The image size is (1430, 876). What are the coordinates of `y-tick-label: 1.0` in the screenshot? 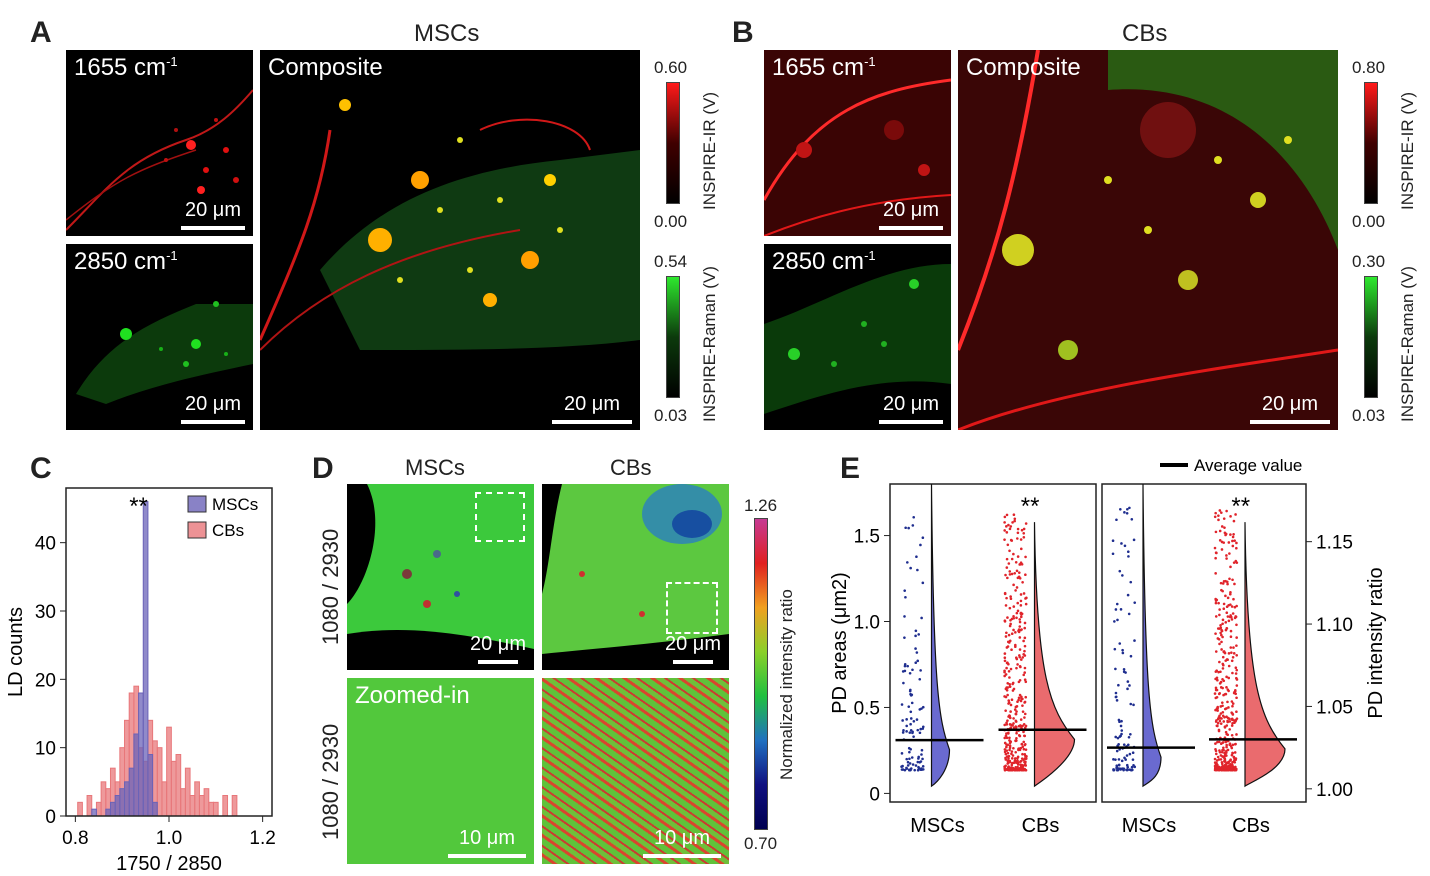 It's located at (867, 623).